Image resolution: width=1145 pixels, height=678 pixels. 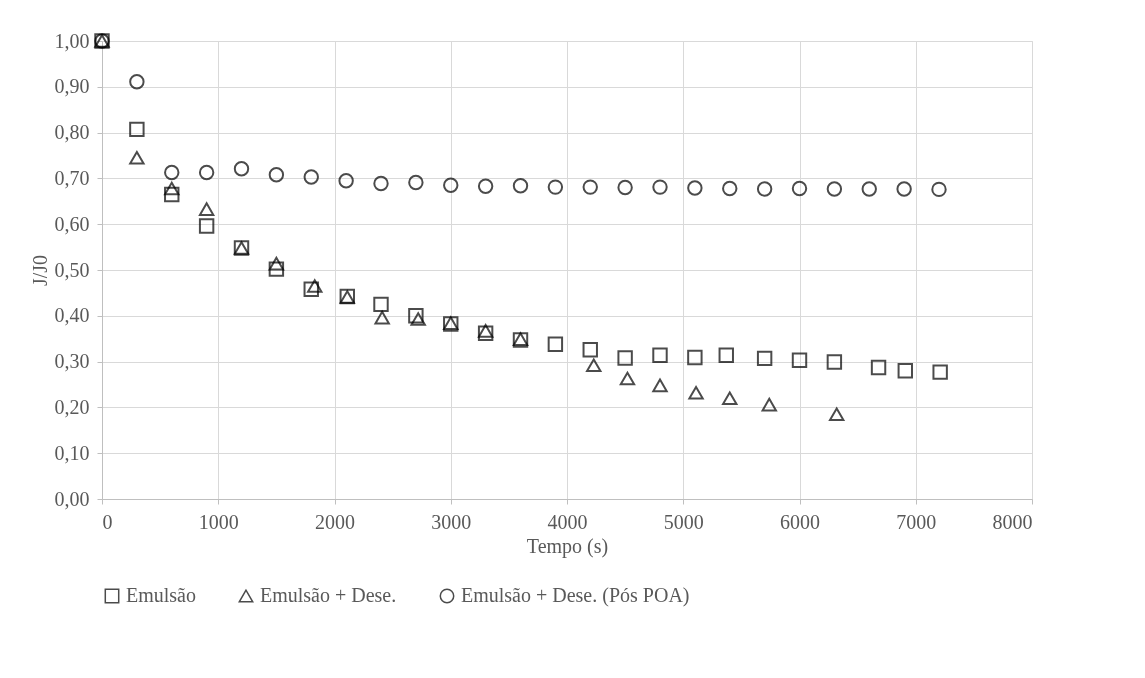 What do you see at coordinates (72, 40) in the screenshot?
I see `y-tick-label: 1,00` at bounding box center [72, 40].